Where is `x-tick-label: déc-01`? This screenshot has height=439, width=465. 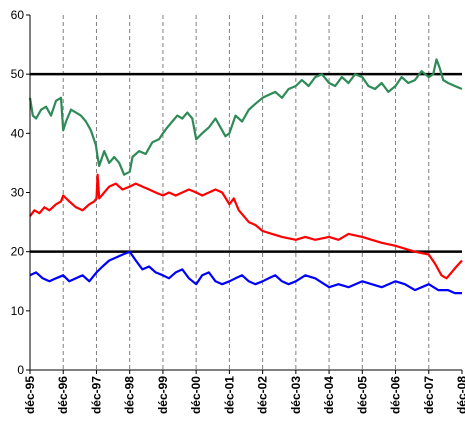
x-tick-label: déc-01 is located at coordinates (229, 395).